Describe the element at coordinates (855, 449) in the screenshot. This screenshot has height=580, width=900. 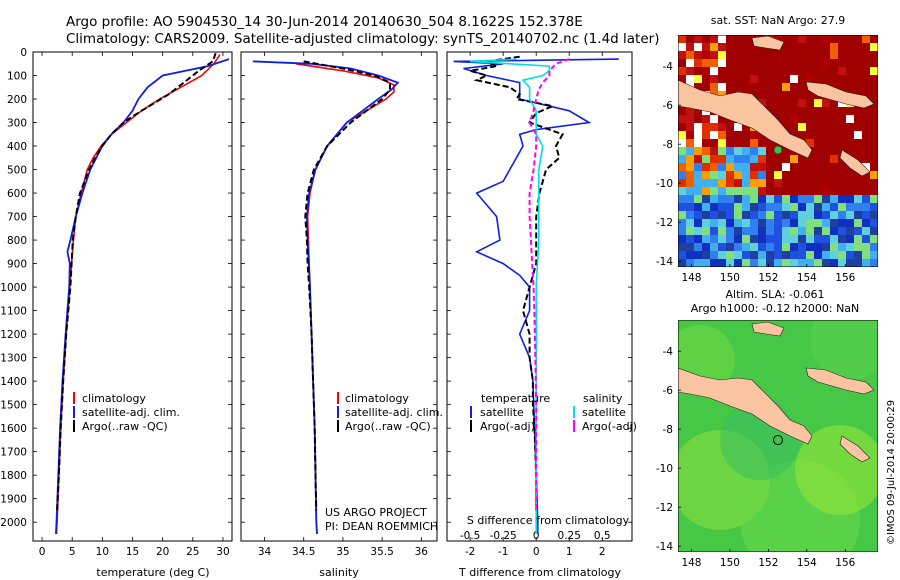
I see `sla-land-solomon` at that location.